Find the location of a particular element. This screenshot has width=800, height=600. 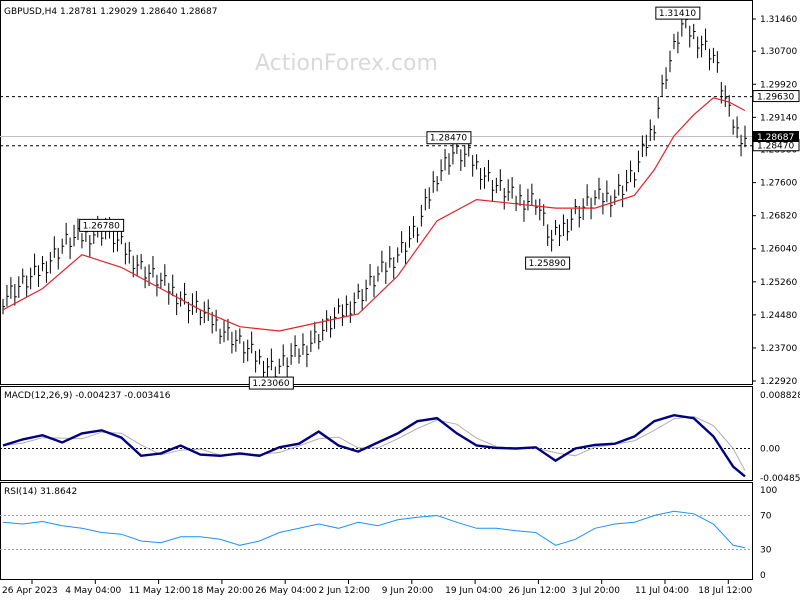

macd-panel-frame is located at coordinates (376, 433).